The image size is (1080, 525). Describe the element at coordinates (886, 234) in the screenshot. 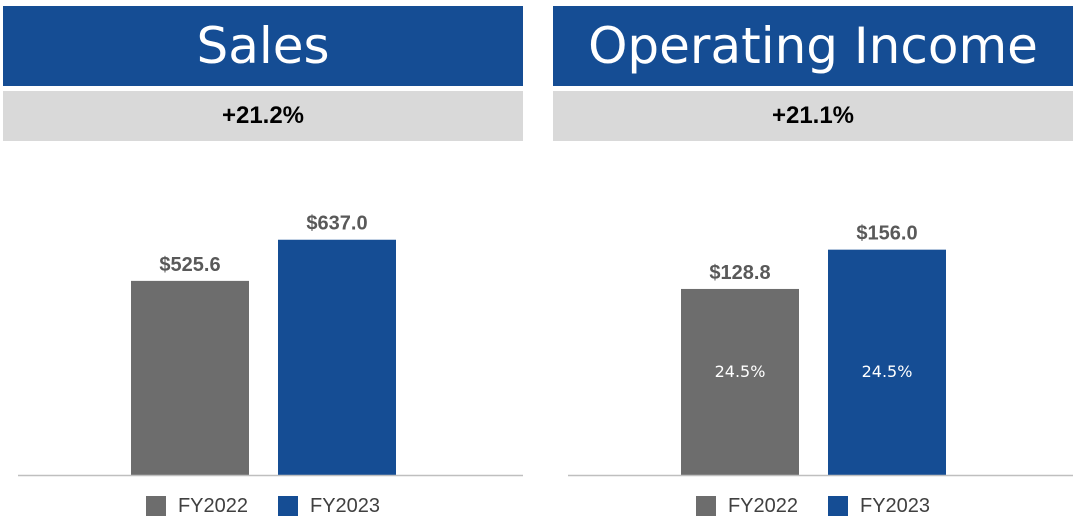

I see `data-label: $156.0` at that location.